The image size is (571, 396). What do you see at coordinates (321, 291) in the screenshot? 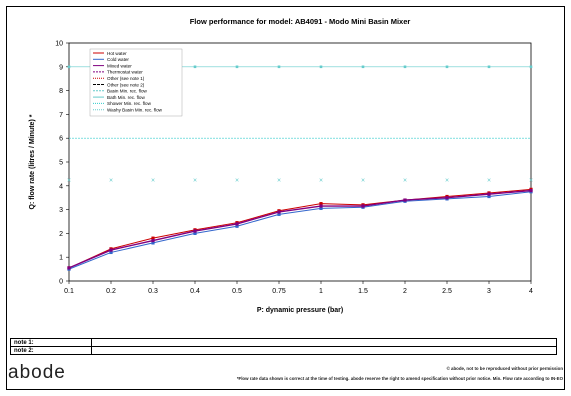
I see `x-tick-label: 1` at bounding box center [321, 291].